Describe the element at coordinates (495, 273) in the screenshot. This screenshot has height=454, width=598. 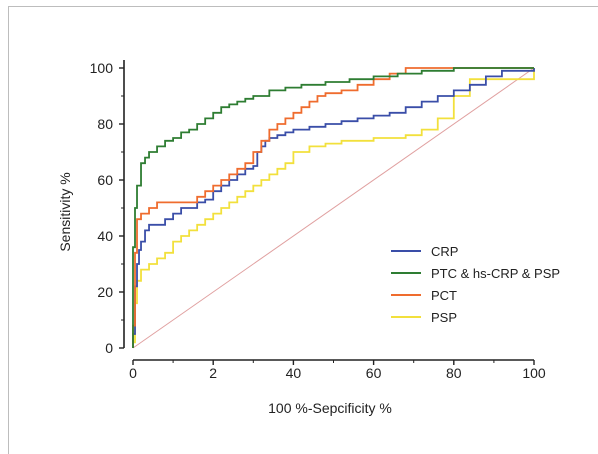
I see `legend-label-ptc-hs-crp-psp: PTC & hs-CRP & PSP` at that location.